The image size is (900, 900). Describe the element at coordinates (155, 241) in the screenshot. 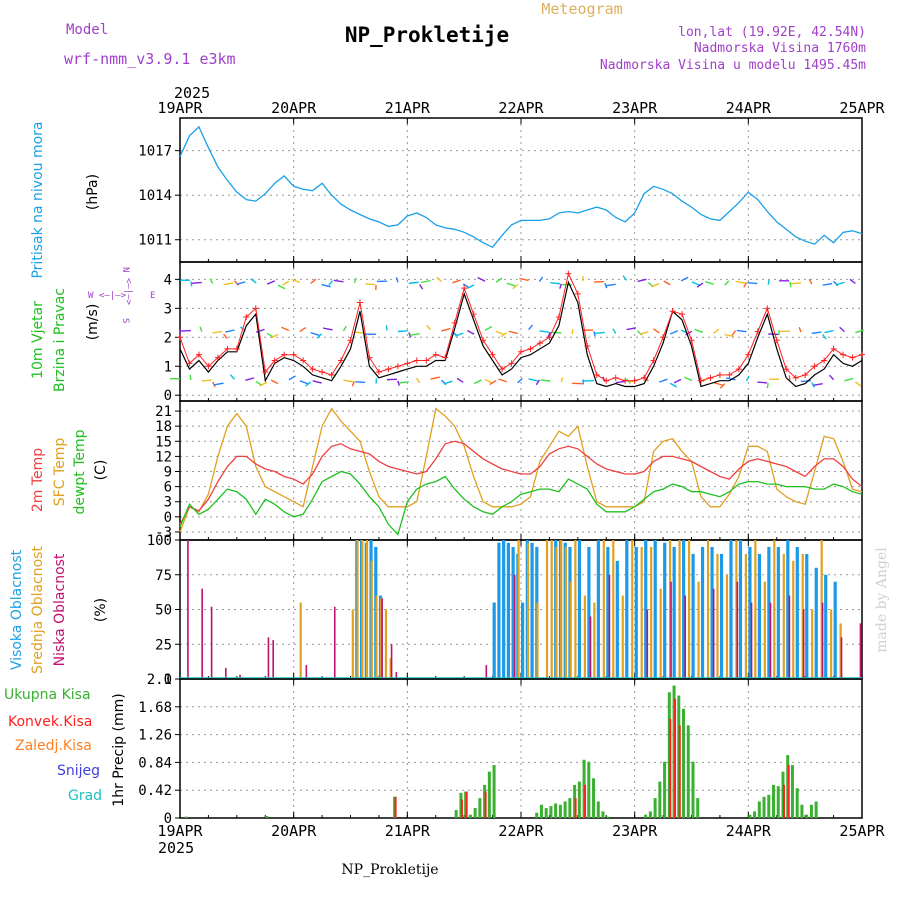

I see `y-tick-label: 1011` at that location.